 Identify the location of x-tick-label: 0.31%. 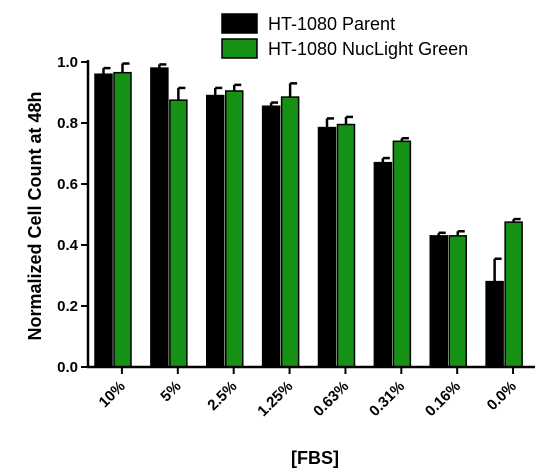
(387, 399).